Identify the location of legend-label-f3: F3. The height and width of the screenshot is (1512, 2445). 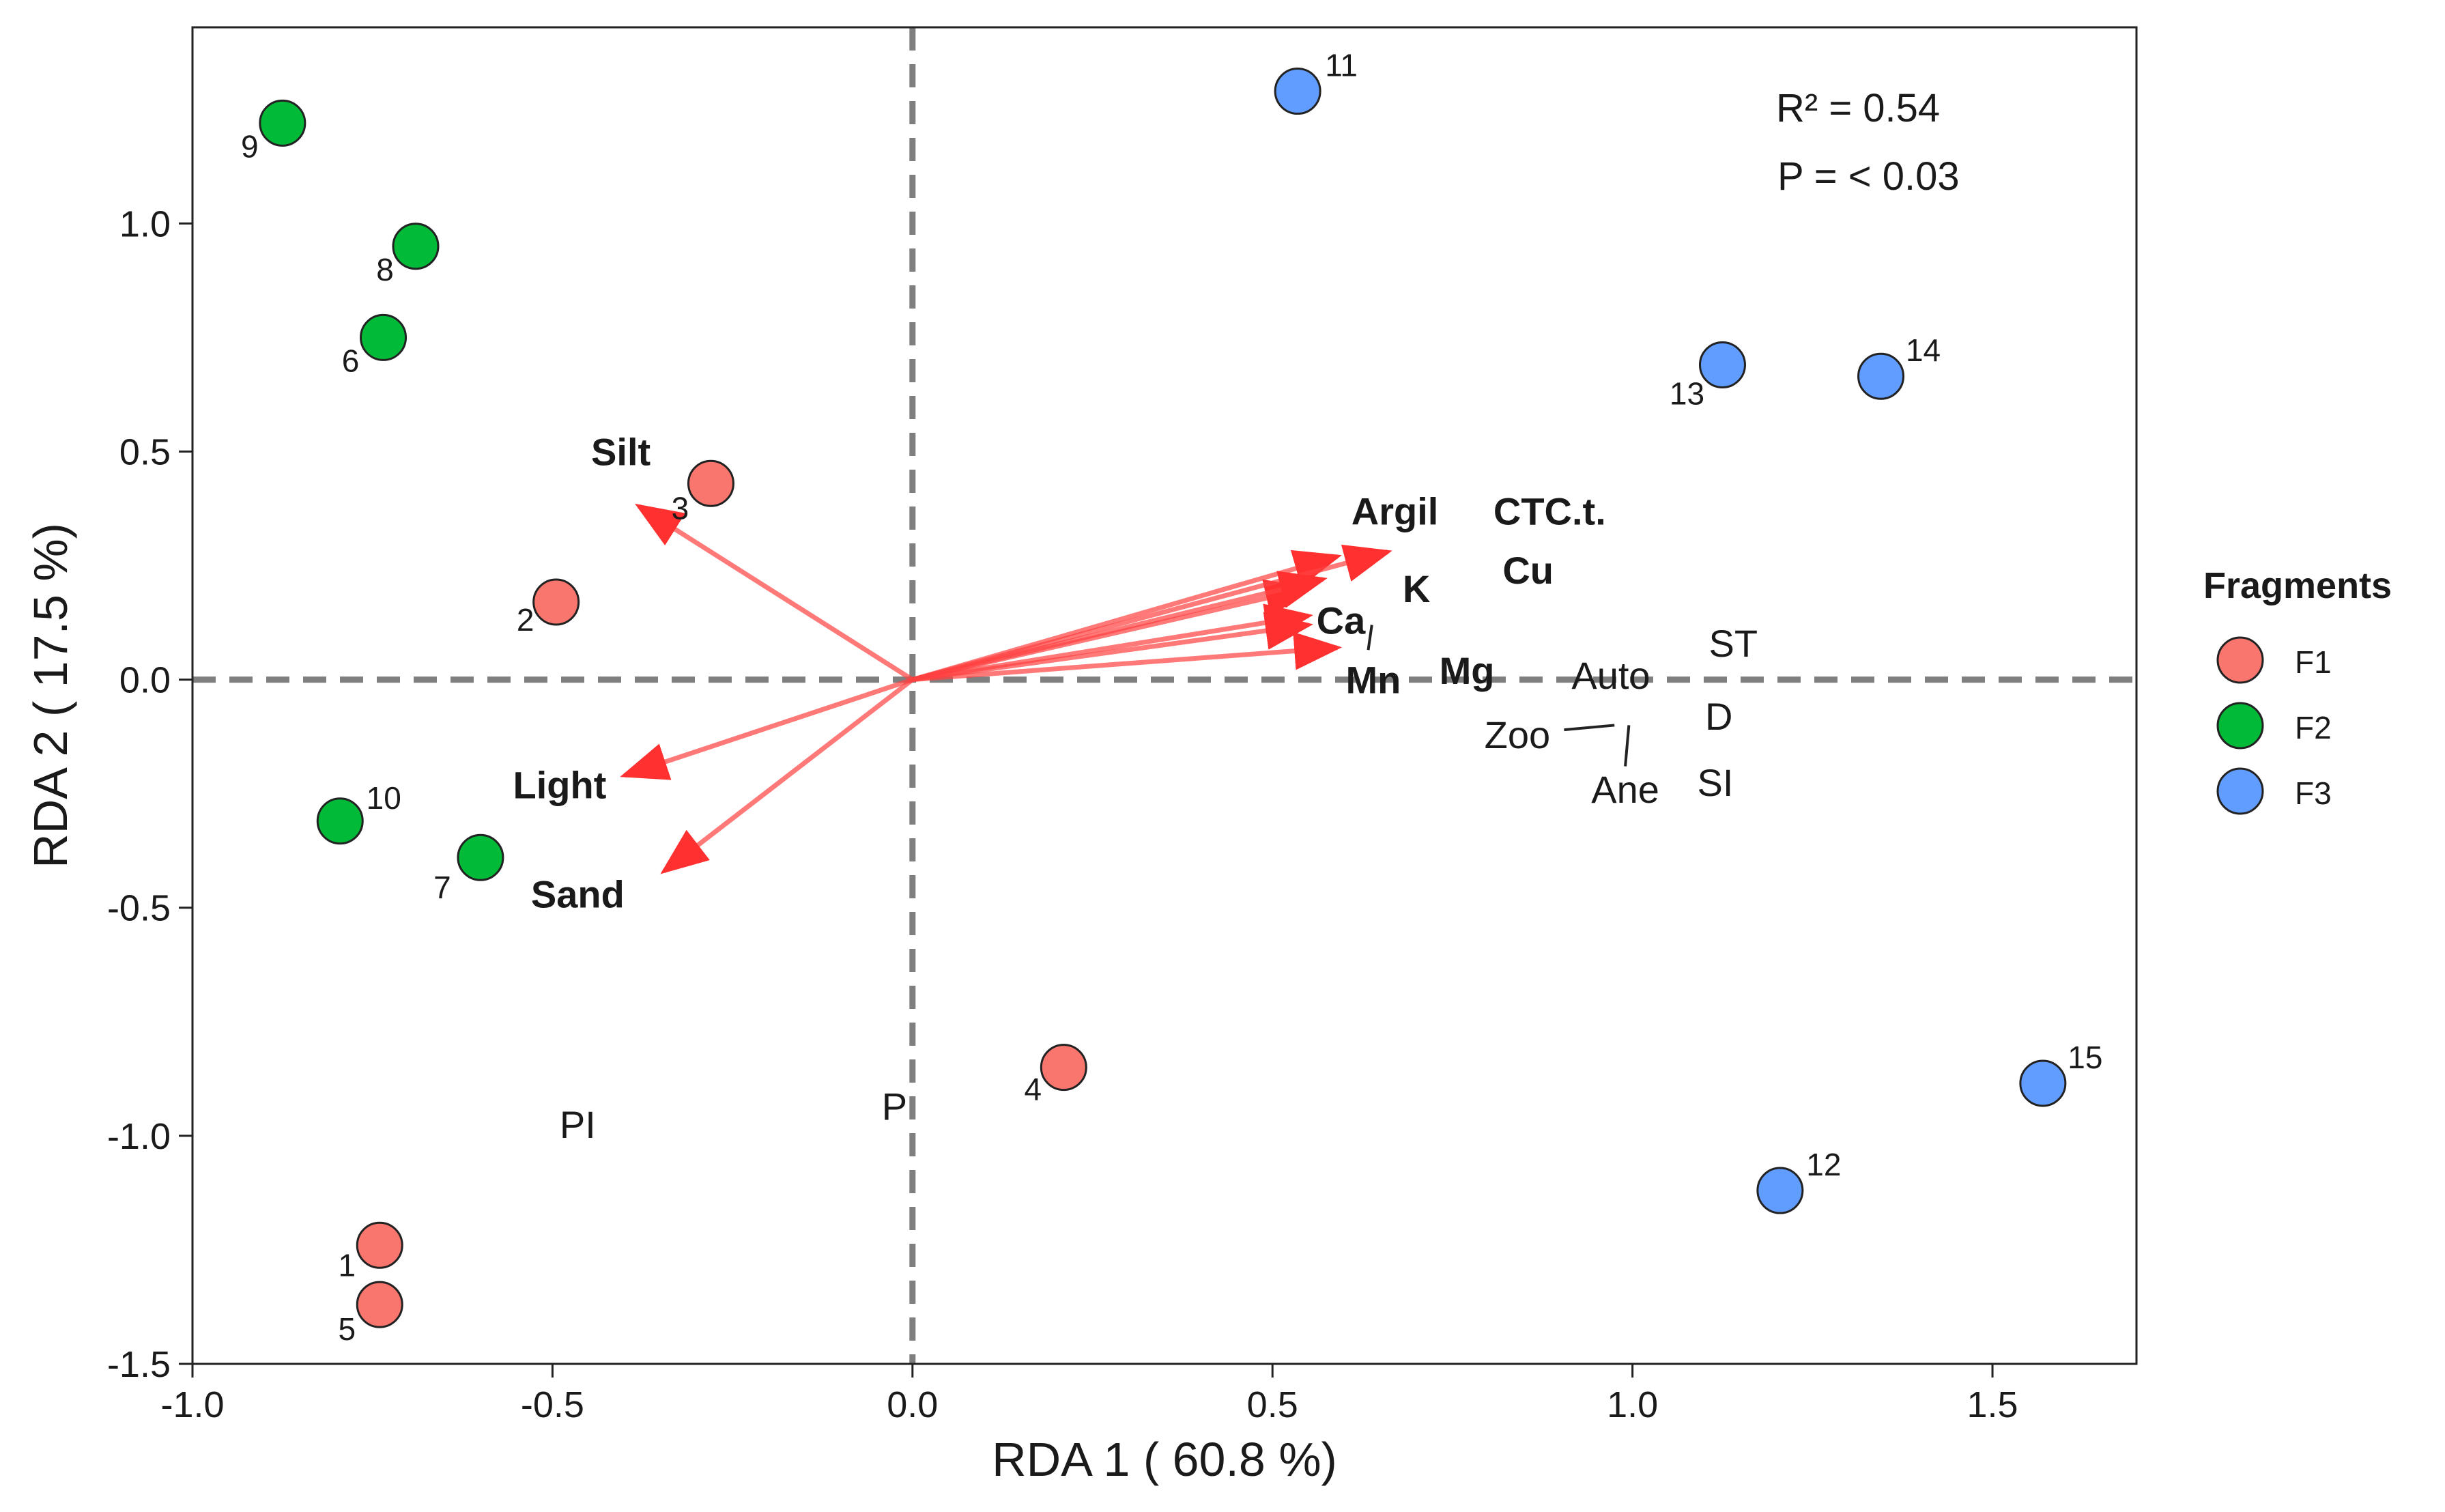
(2314, 793).